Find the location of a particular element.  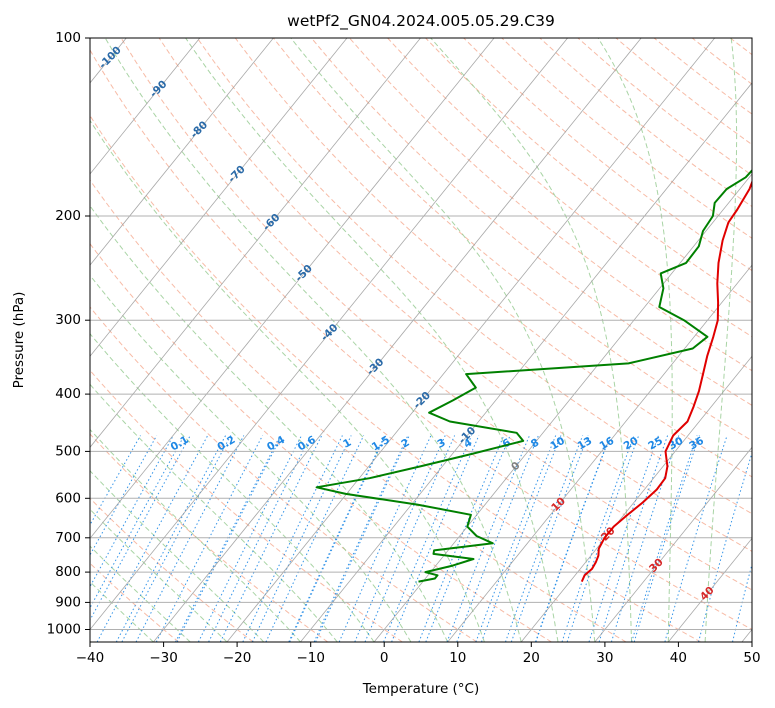

y-tick-label: 500 is located at coordinates (68, 451).